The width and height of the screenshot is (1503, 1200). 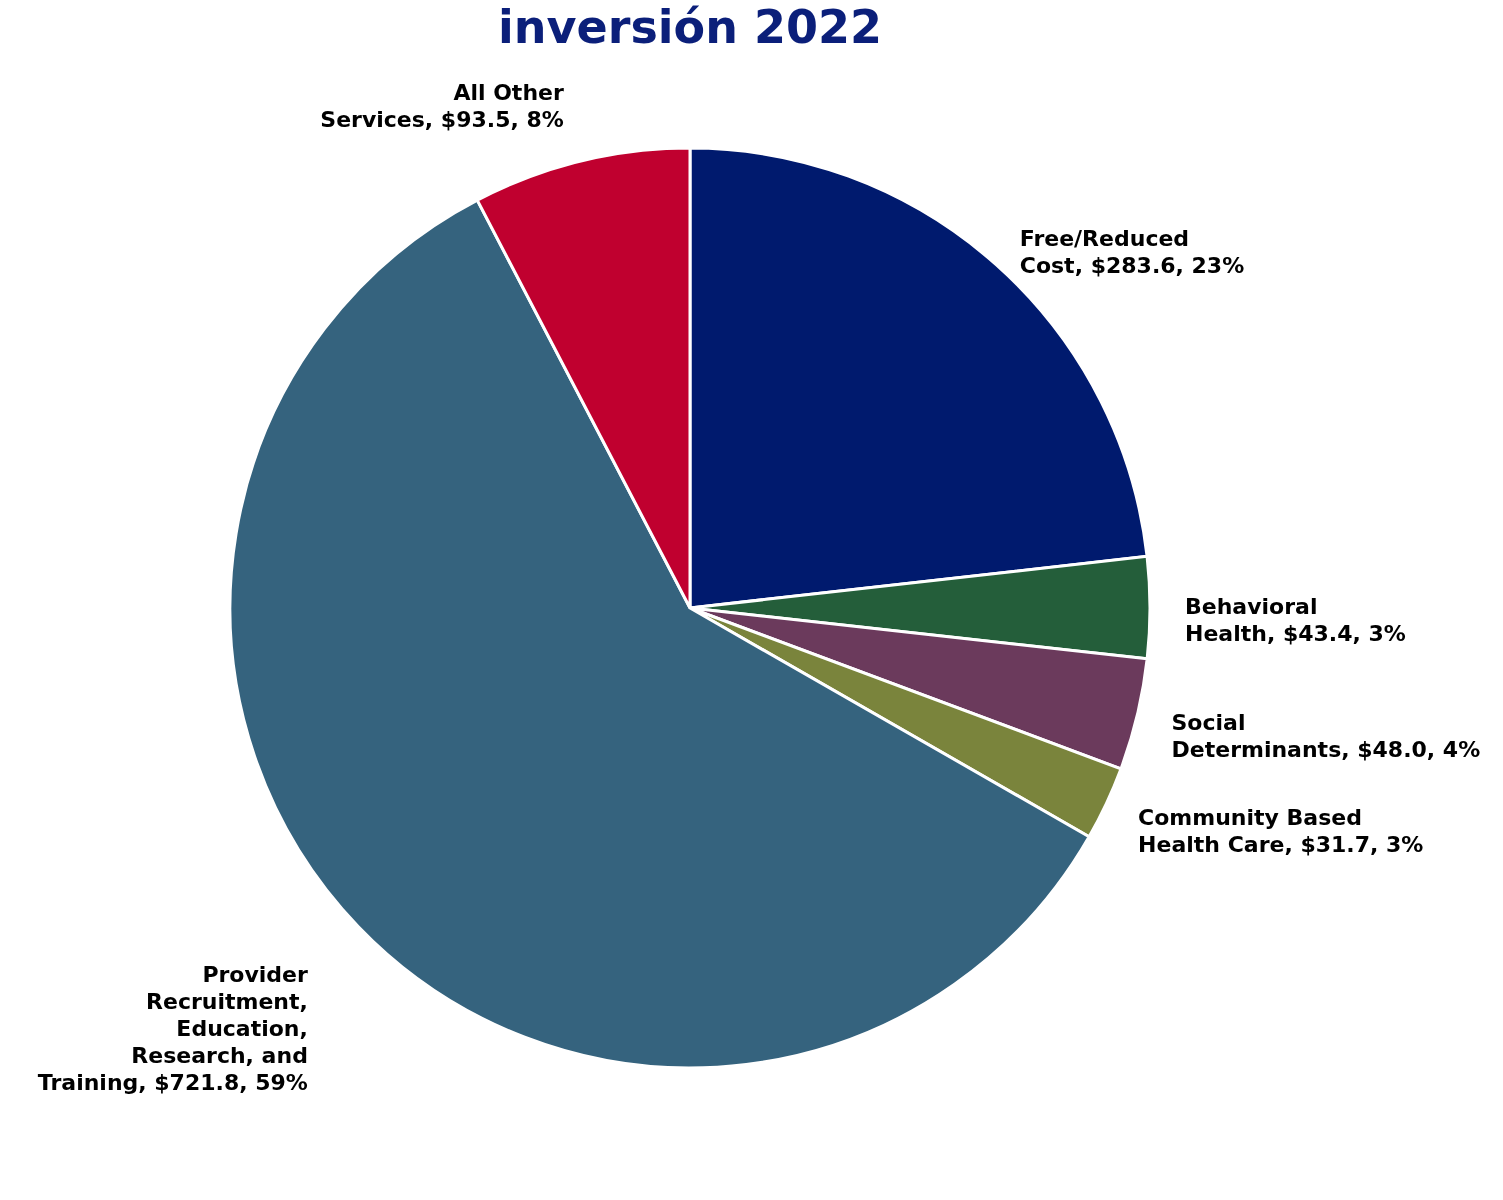 What do you see at coordinates (173, 1029) in the screenshot?
I see `slice-label: Provider Recruitment, Education, Research, and Training, $721.8, 59%` at bounding box center [173, 1029].